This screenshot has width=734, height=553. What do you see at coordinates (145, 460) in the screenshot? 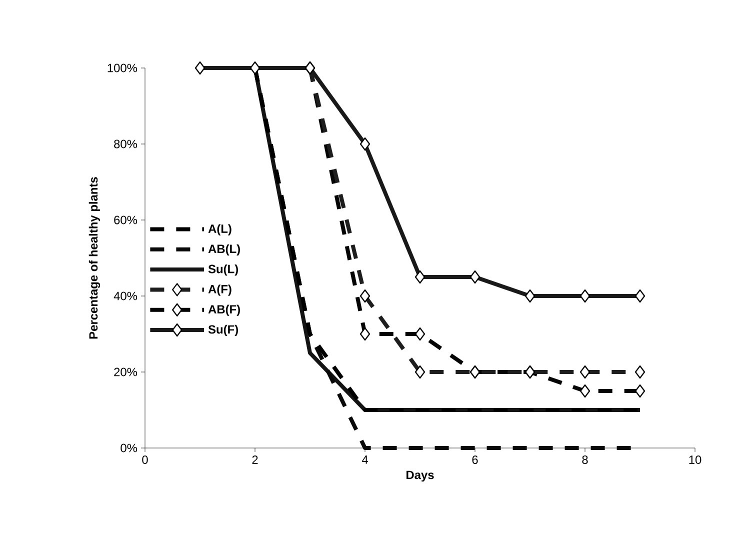
I see `x-tick-label: 0` at bounding box center [145, 460].